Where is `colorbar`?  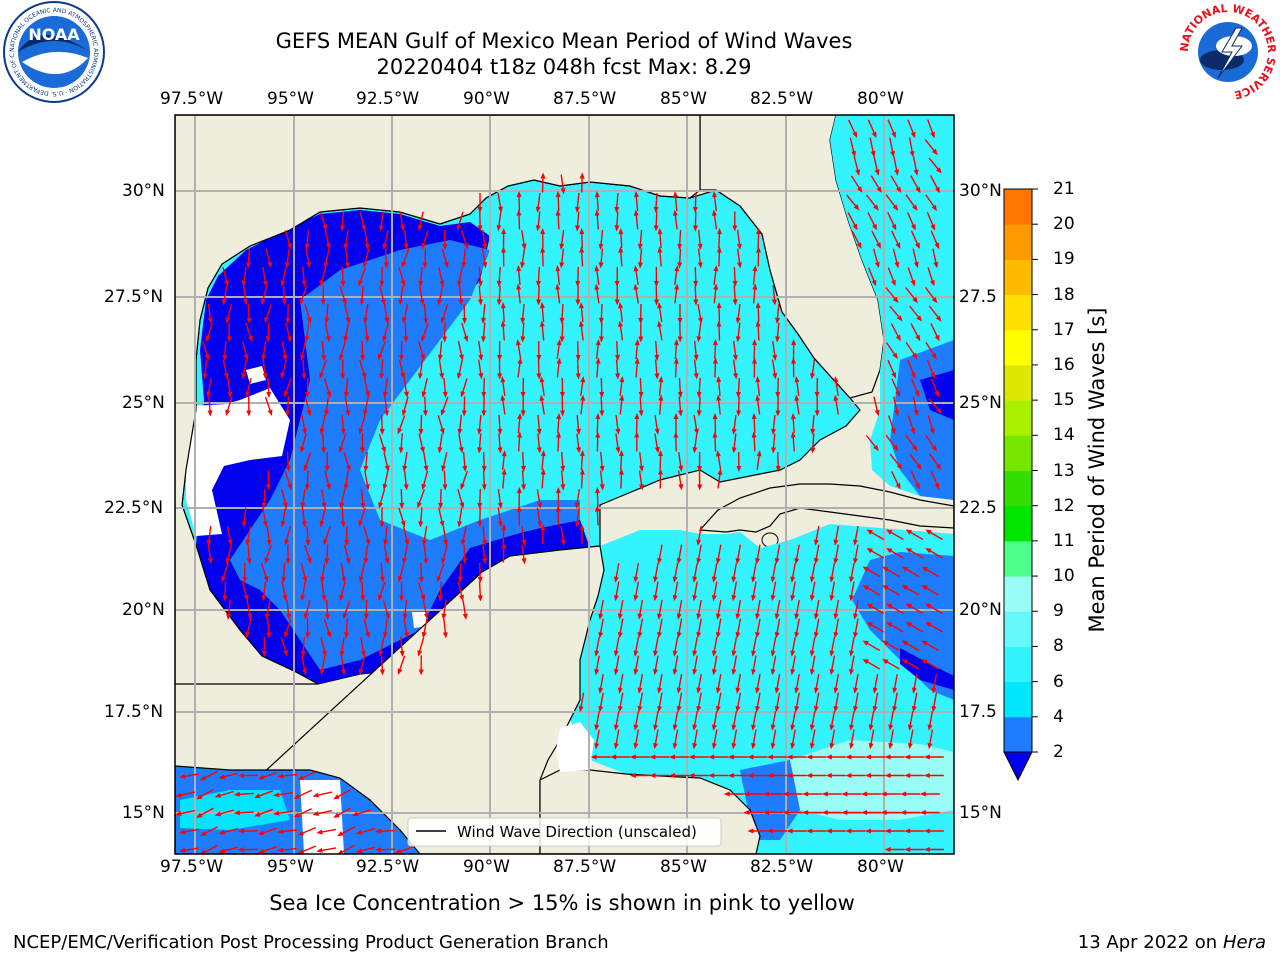 colorbar is located at coordinates (1020, 485).